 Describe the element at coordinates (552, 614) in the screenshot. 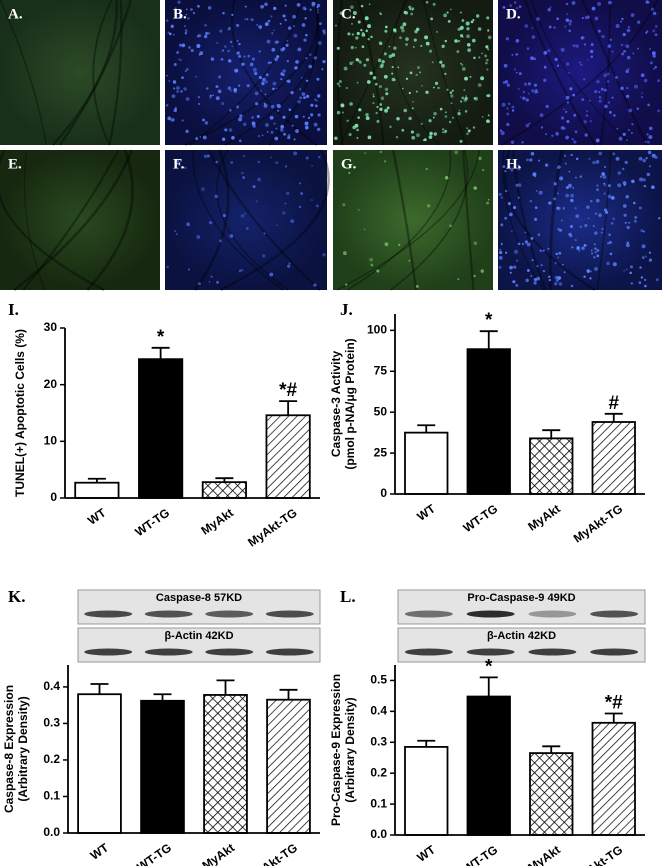

I see `blot-band` at that location.